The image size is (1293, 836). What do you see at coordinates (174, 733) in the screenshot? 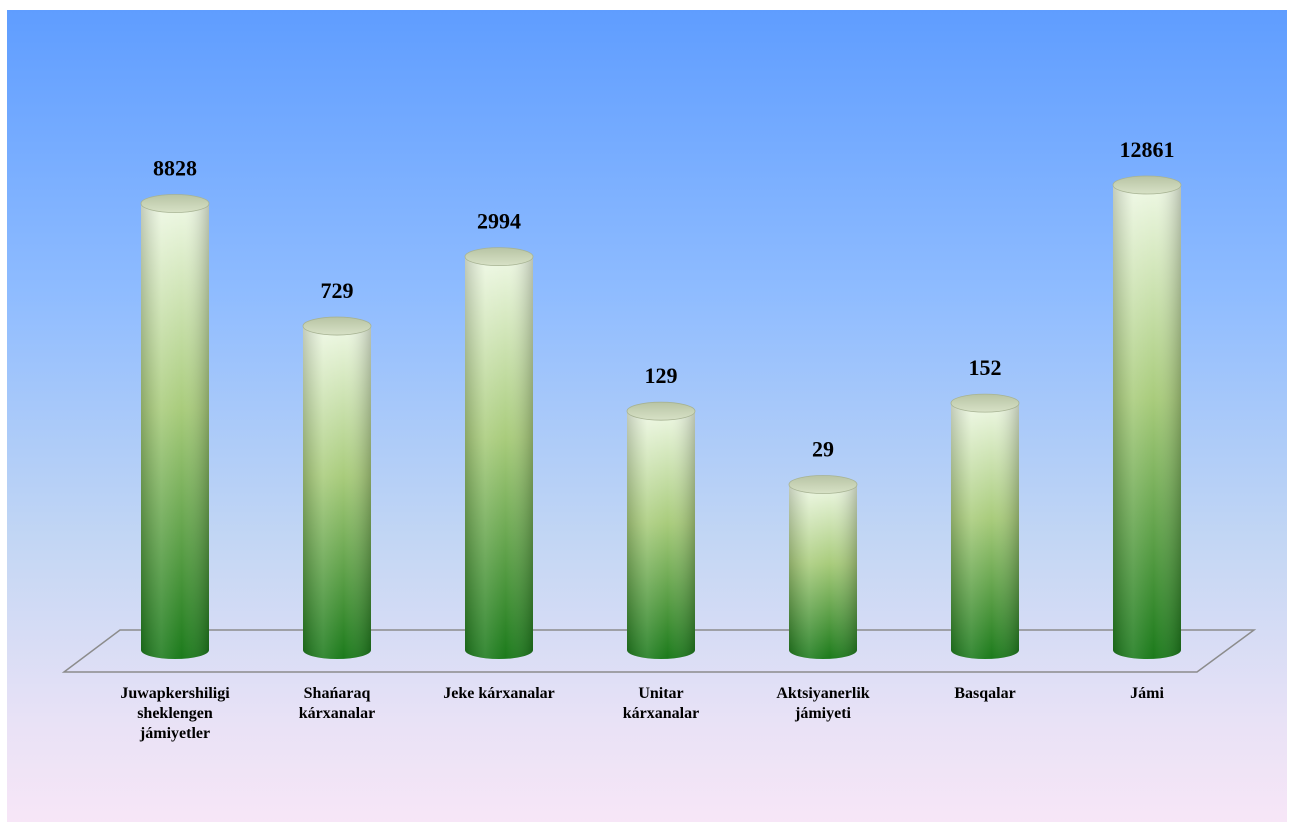
I see `category-label-line: jámiyetler` at bounding box center [174, 733].